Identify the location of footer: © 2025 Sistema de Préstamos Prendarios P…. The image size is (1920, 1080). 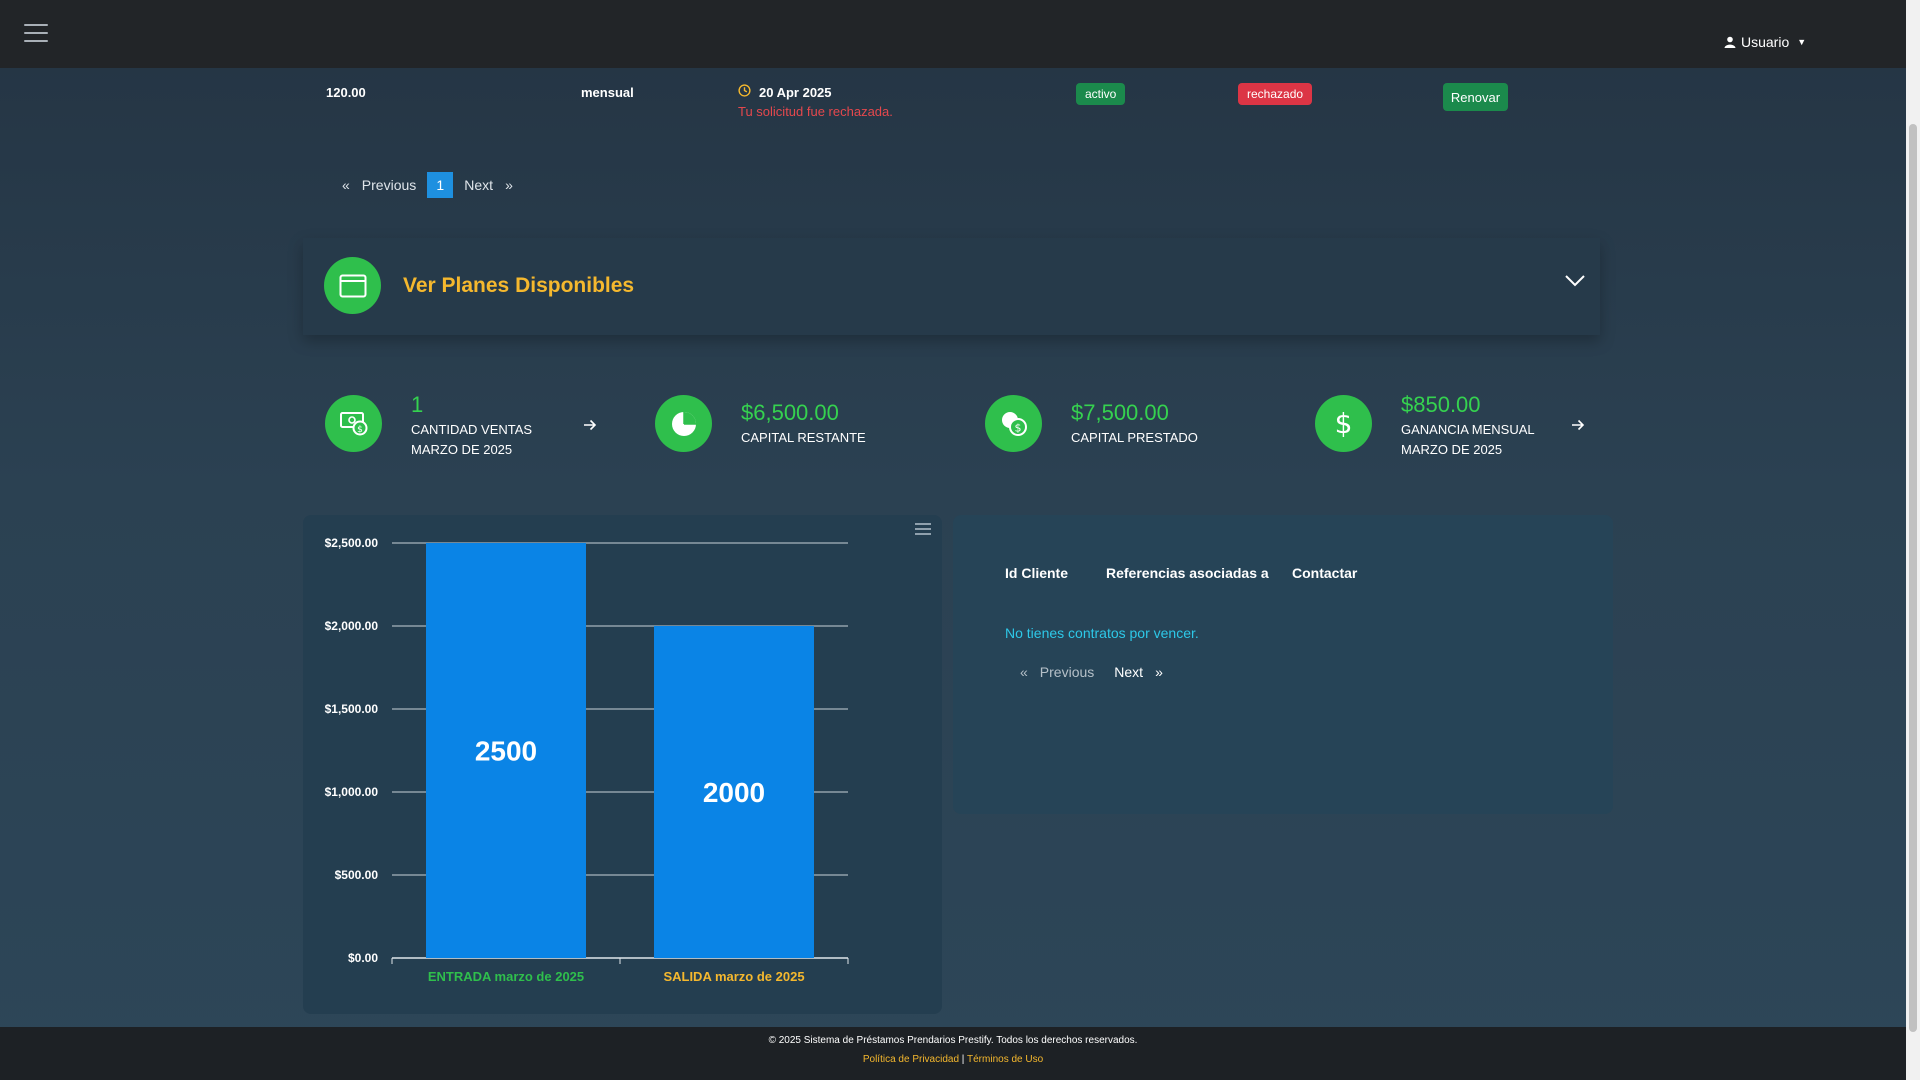
(953, 1053).